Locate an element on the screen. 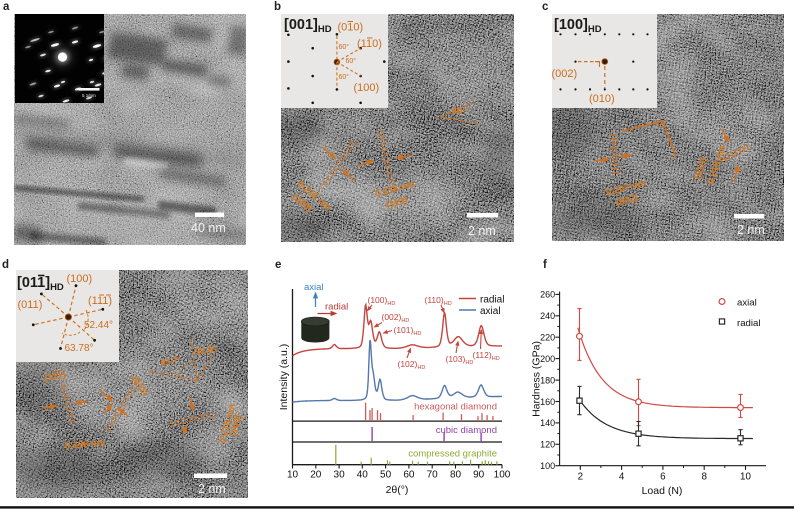  svg-text: (002)HD is located at coordinates (396, 318).